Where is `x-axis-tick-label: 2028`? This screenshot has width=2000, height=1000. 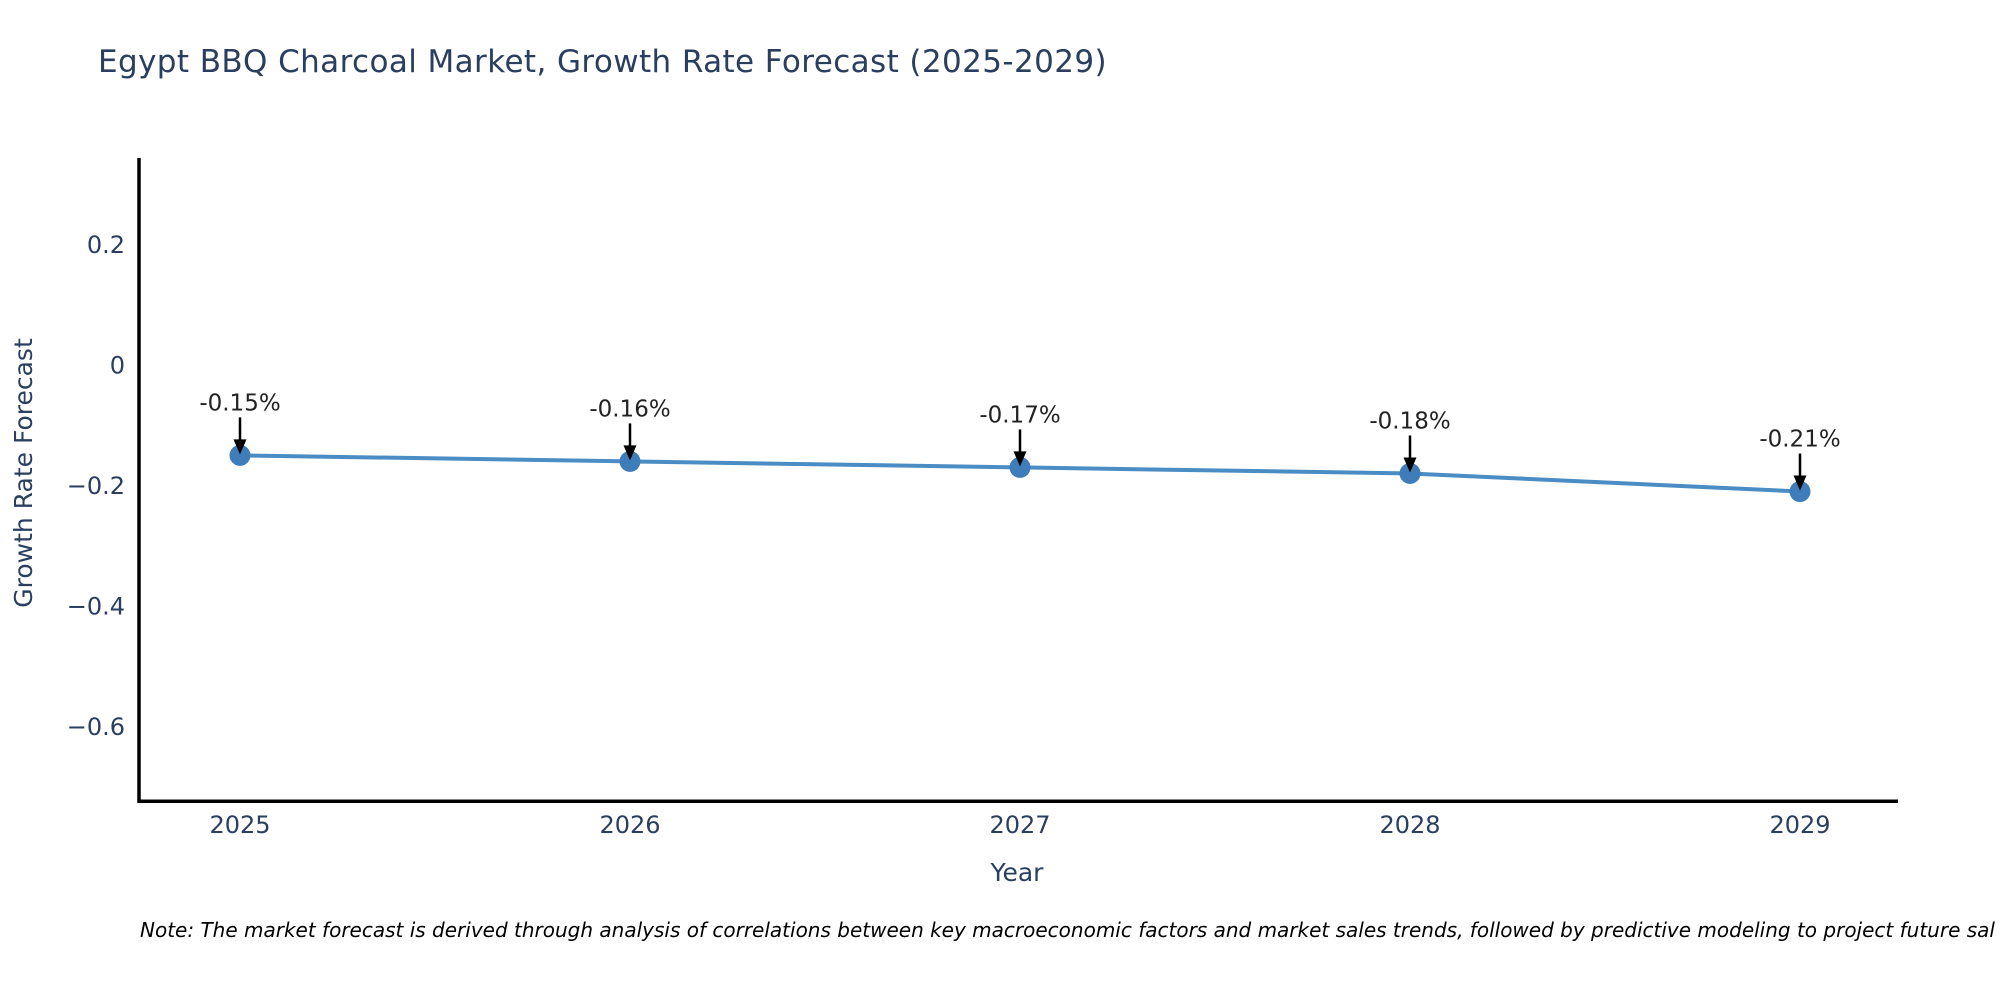 x-axis-tick-label: 2028 is located at coordinates (1409, 825).